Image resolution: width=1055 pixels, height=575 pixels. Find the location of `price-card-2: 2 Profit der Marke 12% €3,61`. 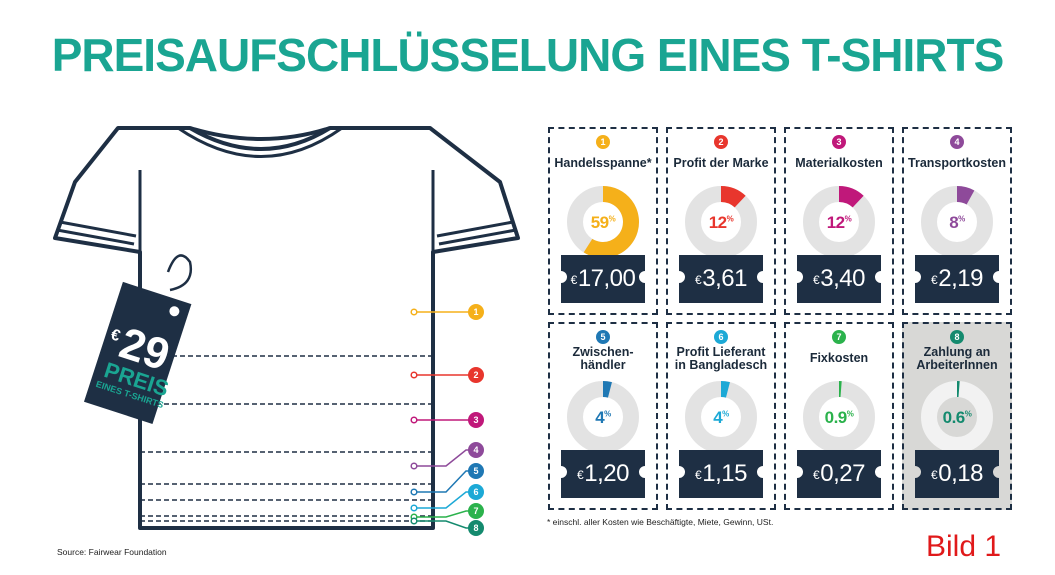

price-card-2: 2 Profit der Marke 12% €3,61 is located at coordinates (721, 221).